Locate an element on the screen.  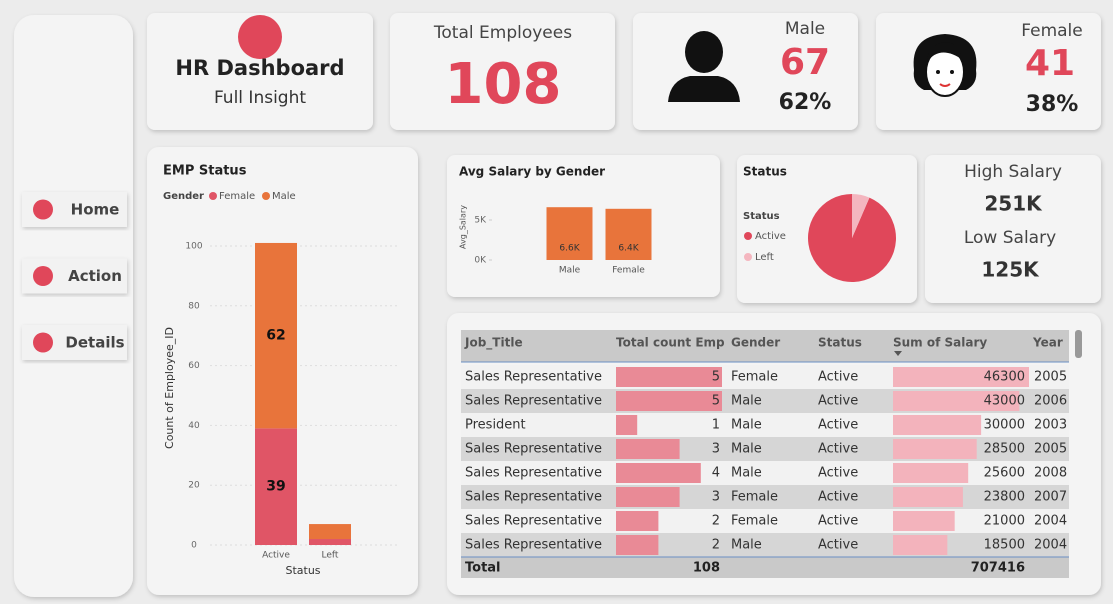
cell: 2005 is located at coordinates (1050, 377).